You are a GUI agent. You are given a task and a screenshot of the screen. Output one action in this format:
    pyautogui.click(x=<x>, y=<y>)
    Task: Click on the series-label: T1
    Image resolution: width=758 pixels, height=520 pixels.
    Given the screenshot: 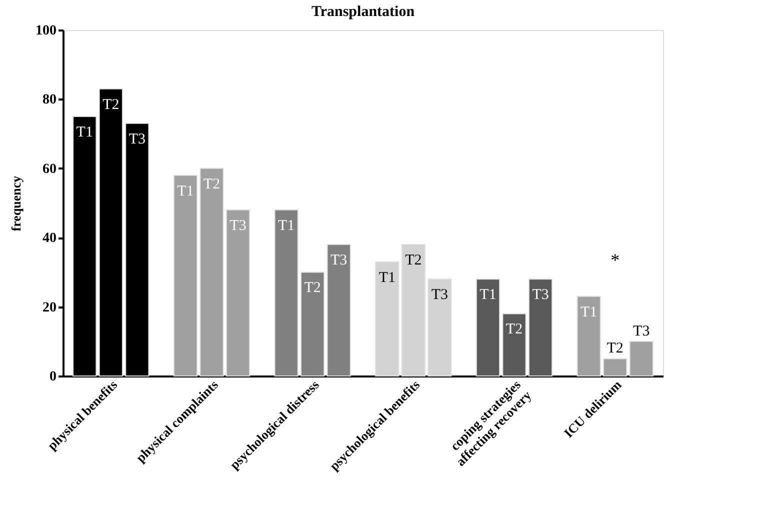 What is the action you would take?
    pyautogui.click(x=387, y=278)
    